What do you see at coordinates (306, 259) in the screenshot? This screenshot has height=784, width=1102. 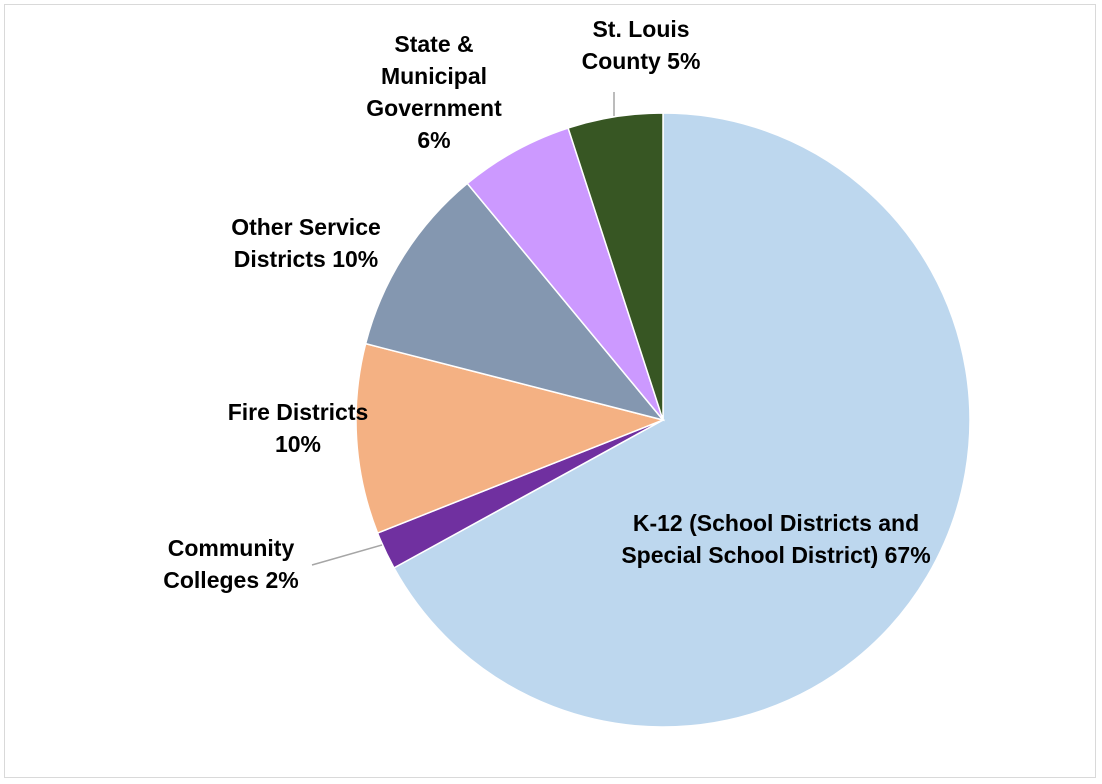 I see `data-label-line: Districts 10%` at bounding box center [306, 259].